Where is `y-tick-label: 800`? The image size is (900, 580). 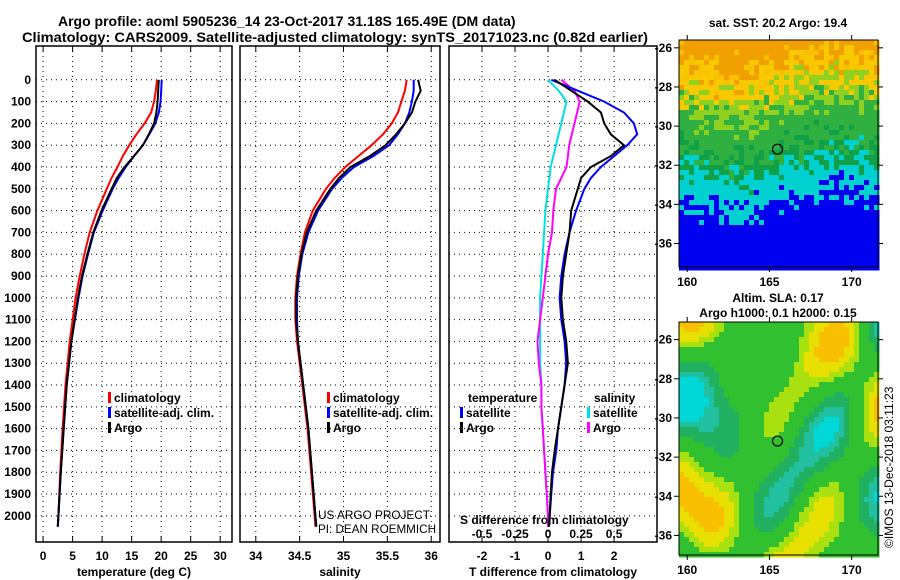
y-tick-label: 800 is located at coordinates (21, 254).